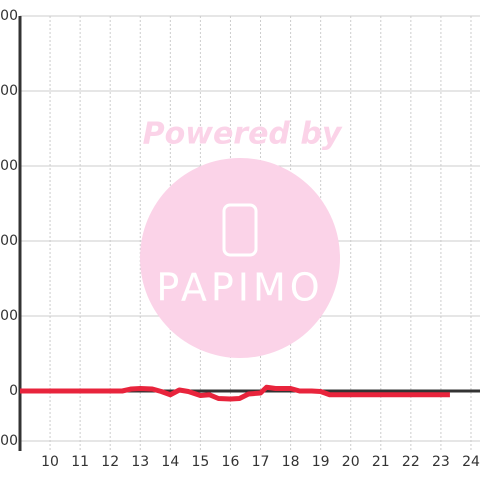 The image size is (480, 480). Describe the element at coordinates (80, 462) in the screenshot. I see `x-tick-label: 11` at that location.